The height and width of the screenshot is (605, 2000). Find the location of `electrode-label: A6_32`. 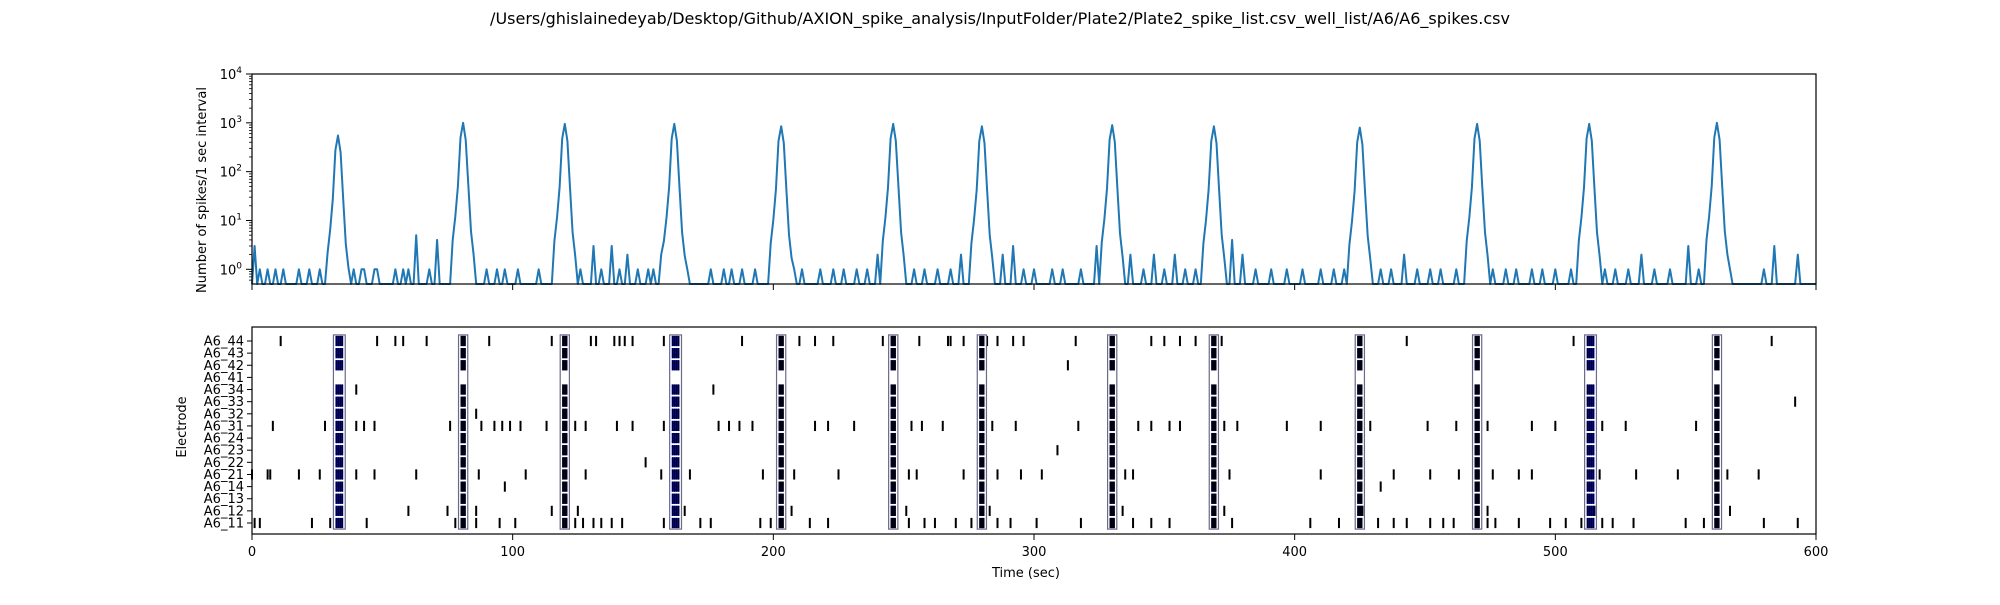

electrode-label: A6_32 is located at coordinates (224, 414).